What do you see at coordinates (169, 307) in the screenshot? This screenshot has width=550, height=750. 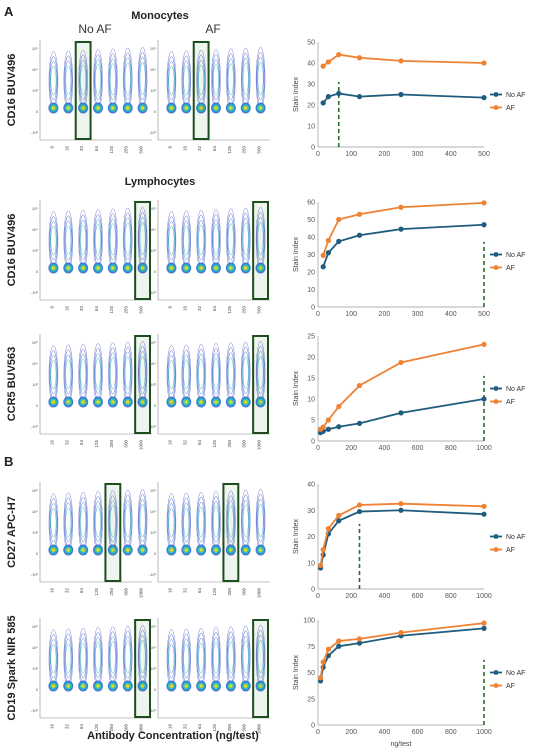 I see `concentration-tick-label: 8` at bounding box center [169, 307].